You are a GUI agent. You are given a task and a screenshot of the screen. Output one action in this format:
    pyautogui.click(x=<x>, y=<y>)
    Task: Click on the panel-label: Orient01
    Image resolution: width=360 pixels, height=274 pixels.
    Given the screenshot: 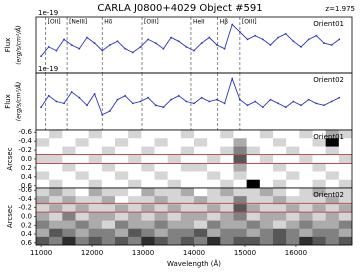 What is the action you would take?
    pyautogui.click(x=328, y=24)
    